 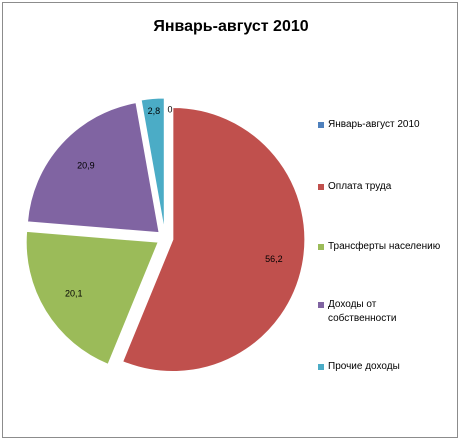 I want to click on legend-item: Январь-август 2010, so click(x=383, y=125).